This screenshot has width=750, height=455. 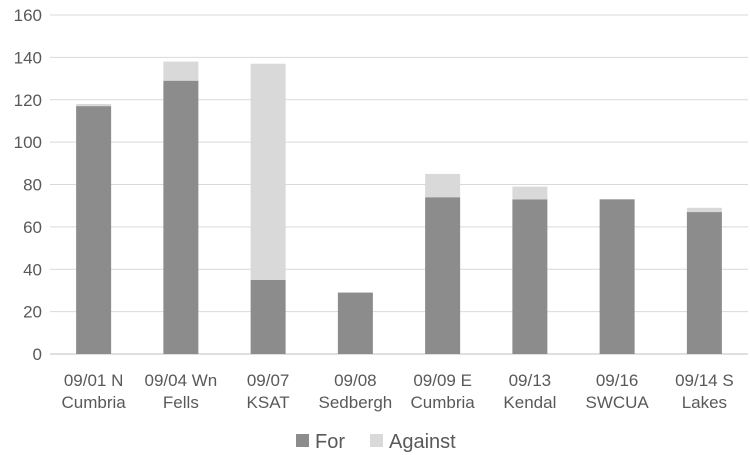 I want to click on y-tick-label: 80, so click(x=32, y=185).